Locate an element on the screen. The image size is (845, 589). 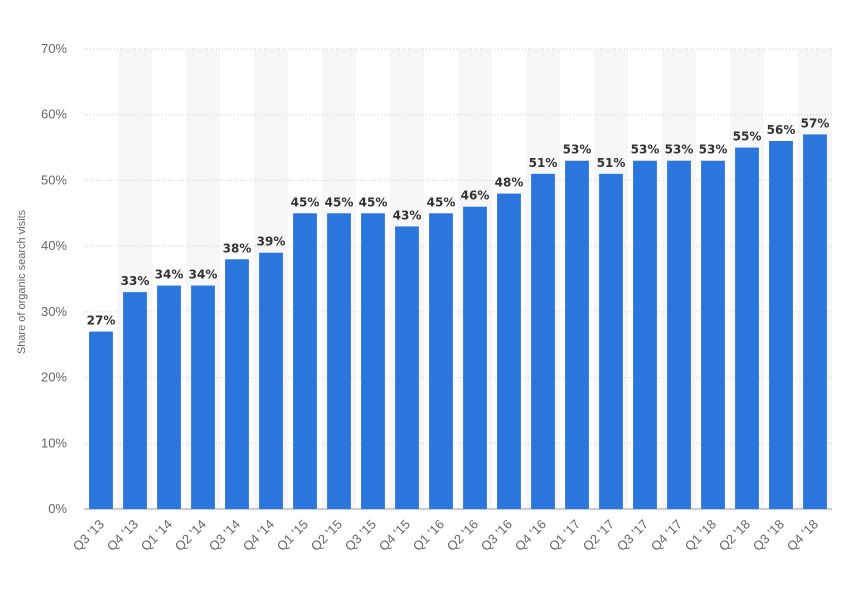
x-tick-label: Q3 '18 is located at coordinates (768, 535).